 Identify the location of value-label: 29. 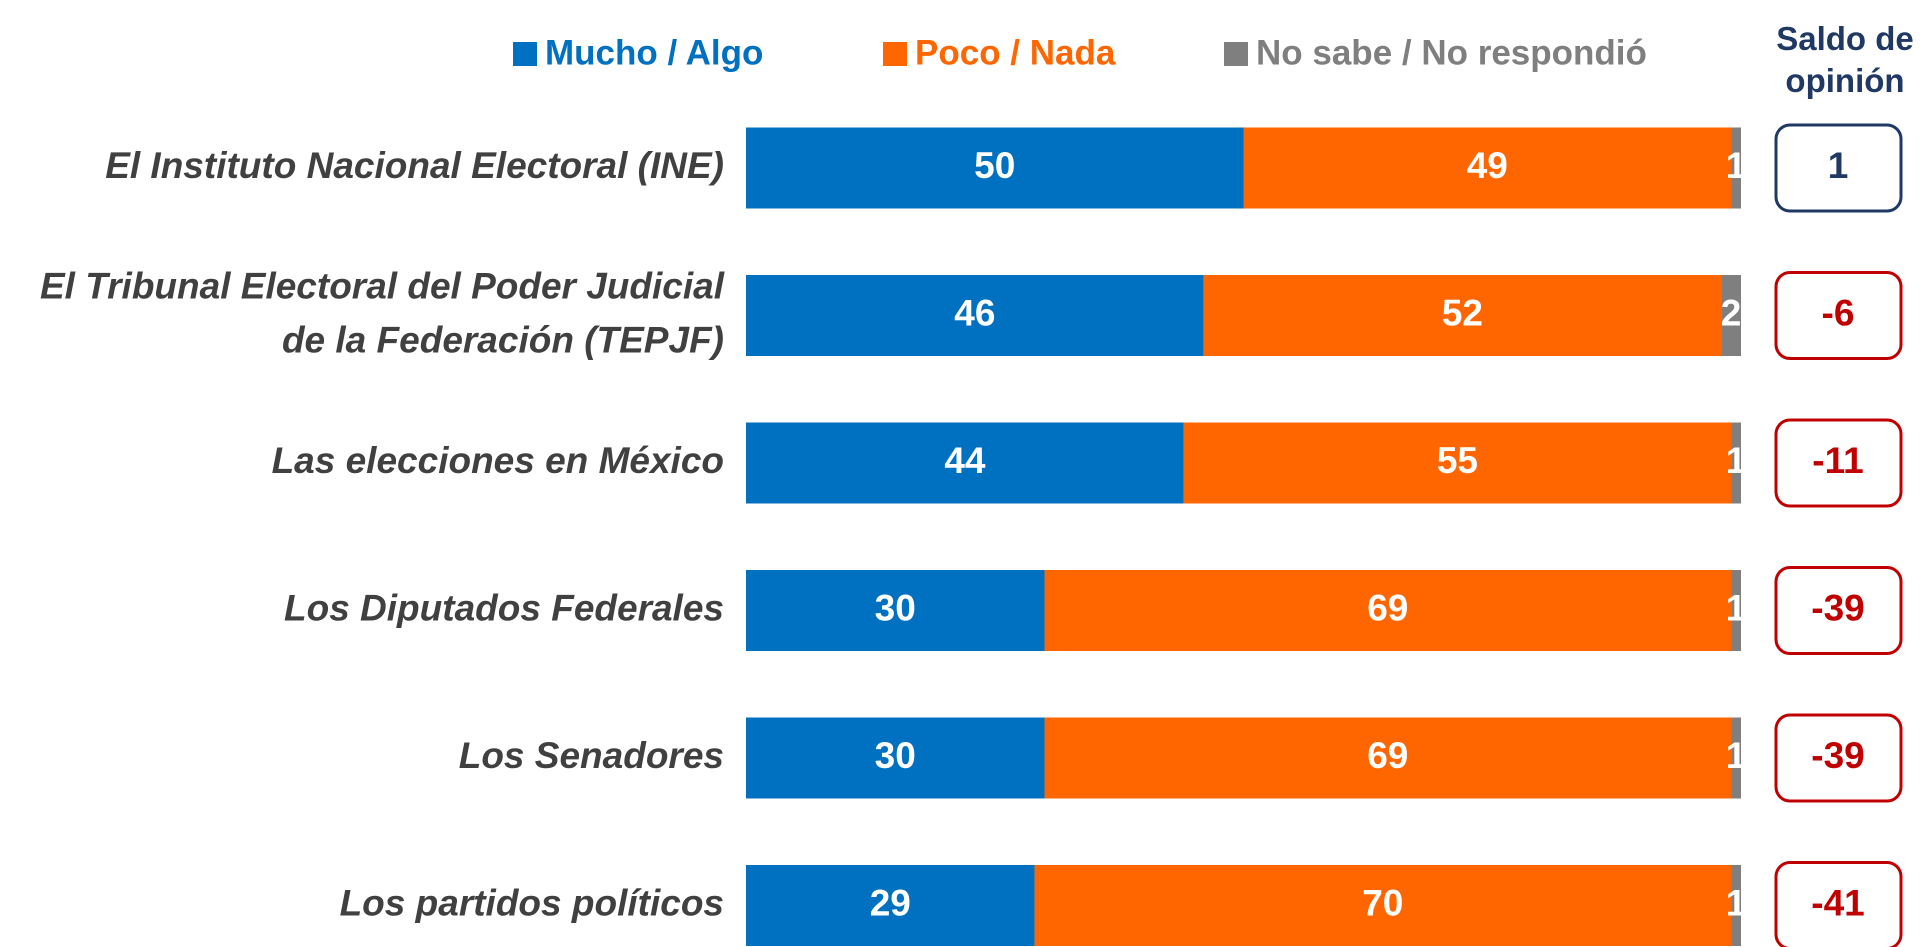
(890, 902).